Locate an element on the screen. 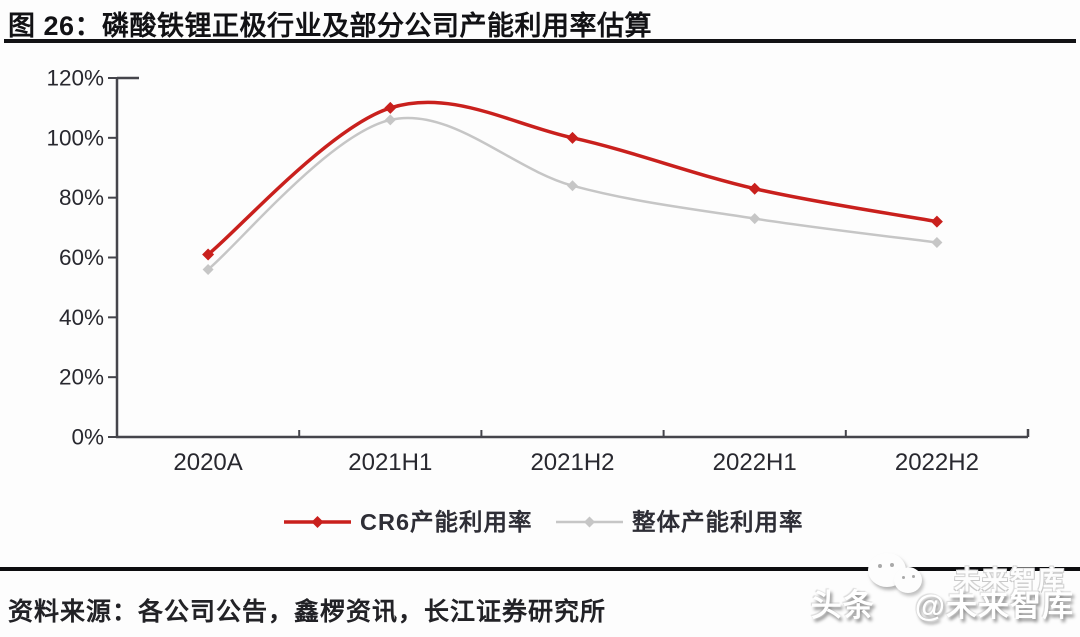 This screenshot has width=1080, height=637. y-tick-label: 40% is located at coordinates (81, 317).